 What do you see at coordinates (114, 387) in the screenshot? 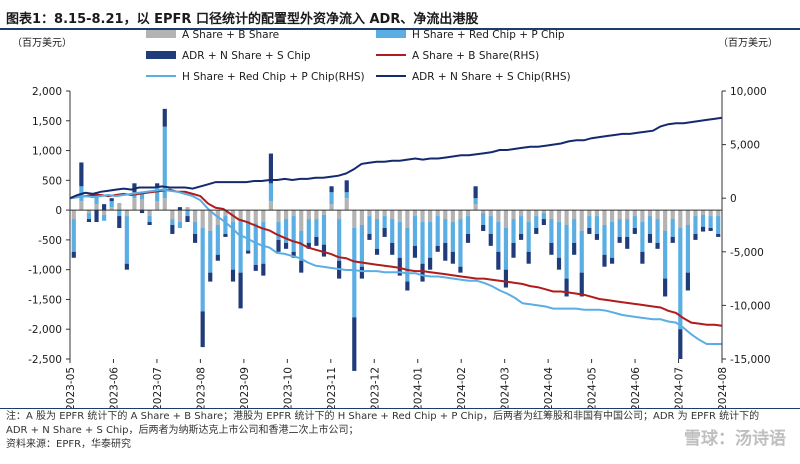
I see `x-tick-label: 2023-06` at bounding box center [114, 387].